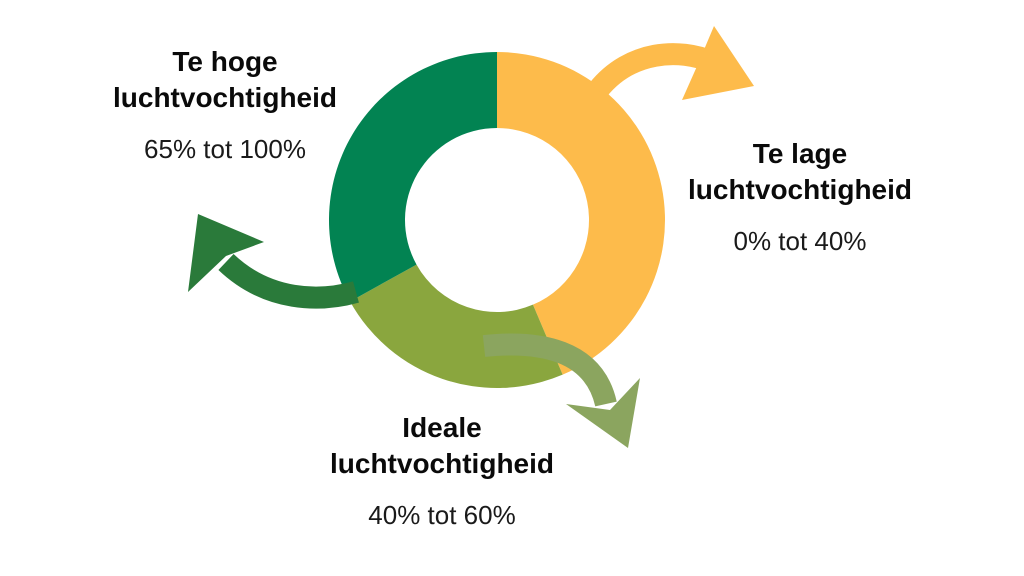 The width and height of the screenshot is (1024, 576). I want to click on label-ideal-line2: luchtvochtigheid, so click(442, 463).